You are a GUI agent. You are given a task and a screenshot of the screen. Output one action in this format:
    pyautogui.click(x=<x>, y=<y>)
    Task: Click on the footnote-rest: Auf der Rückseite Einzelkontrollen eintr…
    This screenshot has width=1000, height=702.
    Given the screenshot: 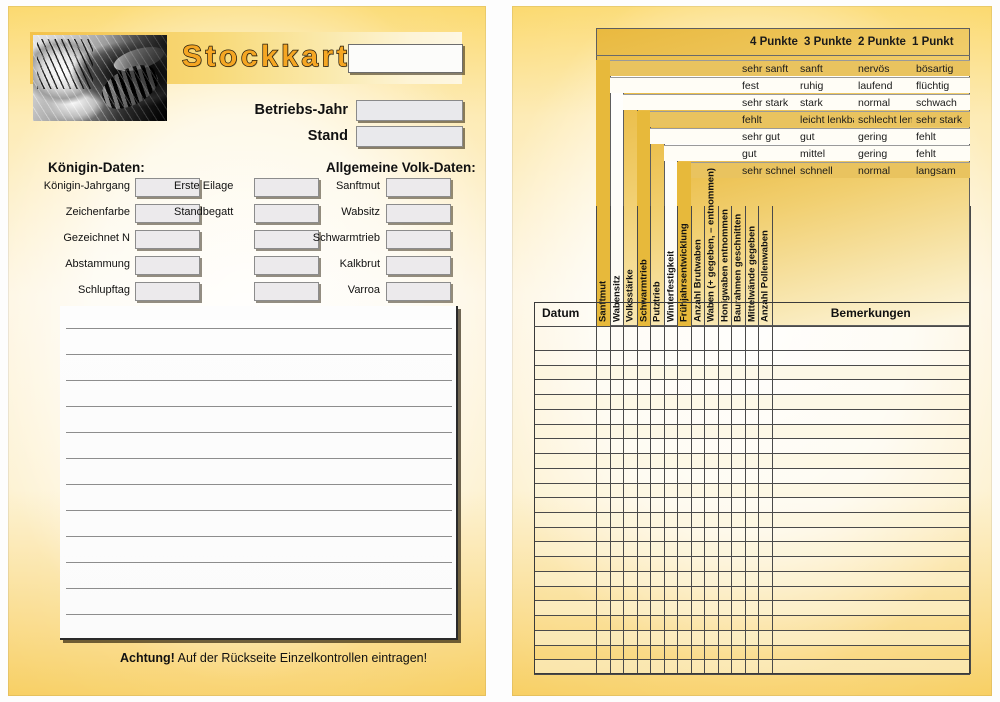 What is the action you would take?
    pyautogui.click(x=301, y=658)
    